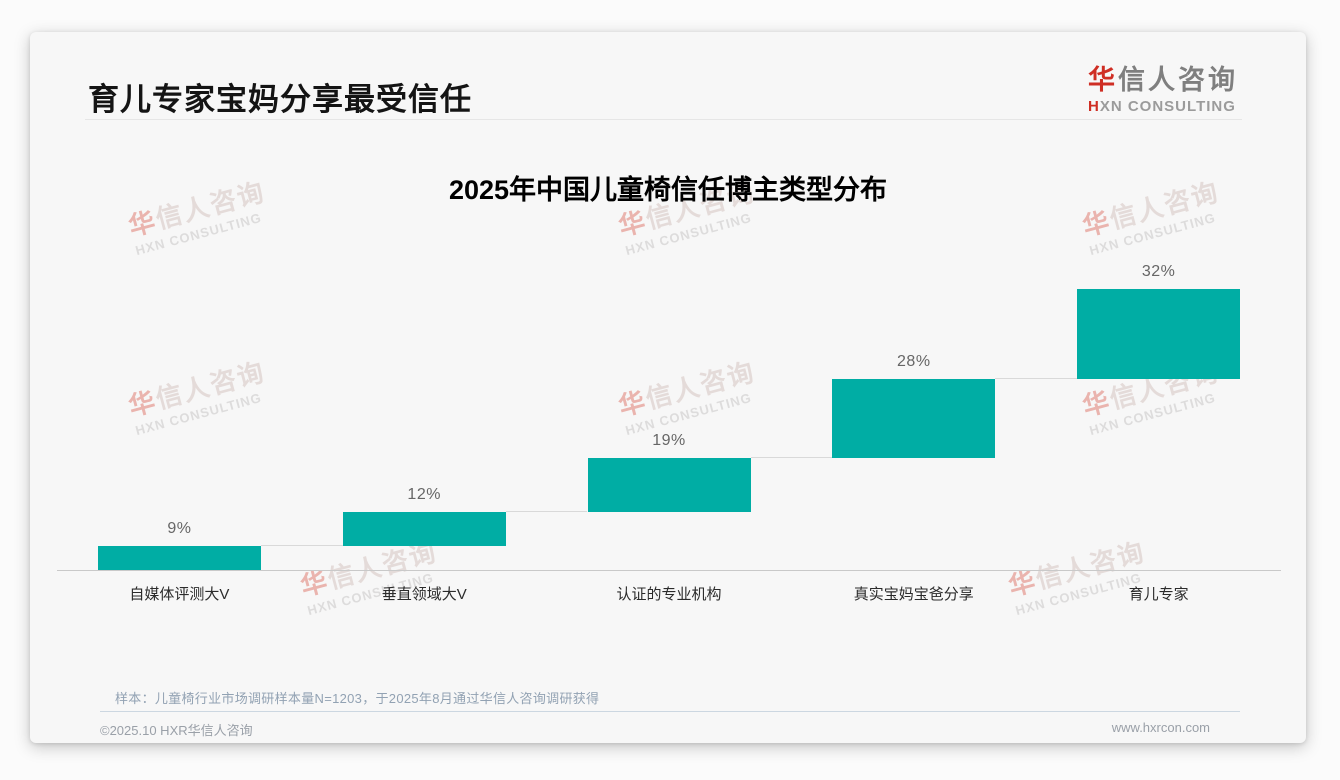 The height and width of the screenshot is (780, 1340). I want to click on footer-divider, so click(670, 711).